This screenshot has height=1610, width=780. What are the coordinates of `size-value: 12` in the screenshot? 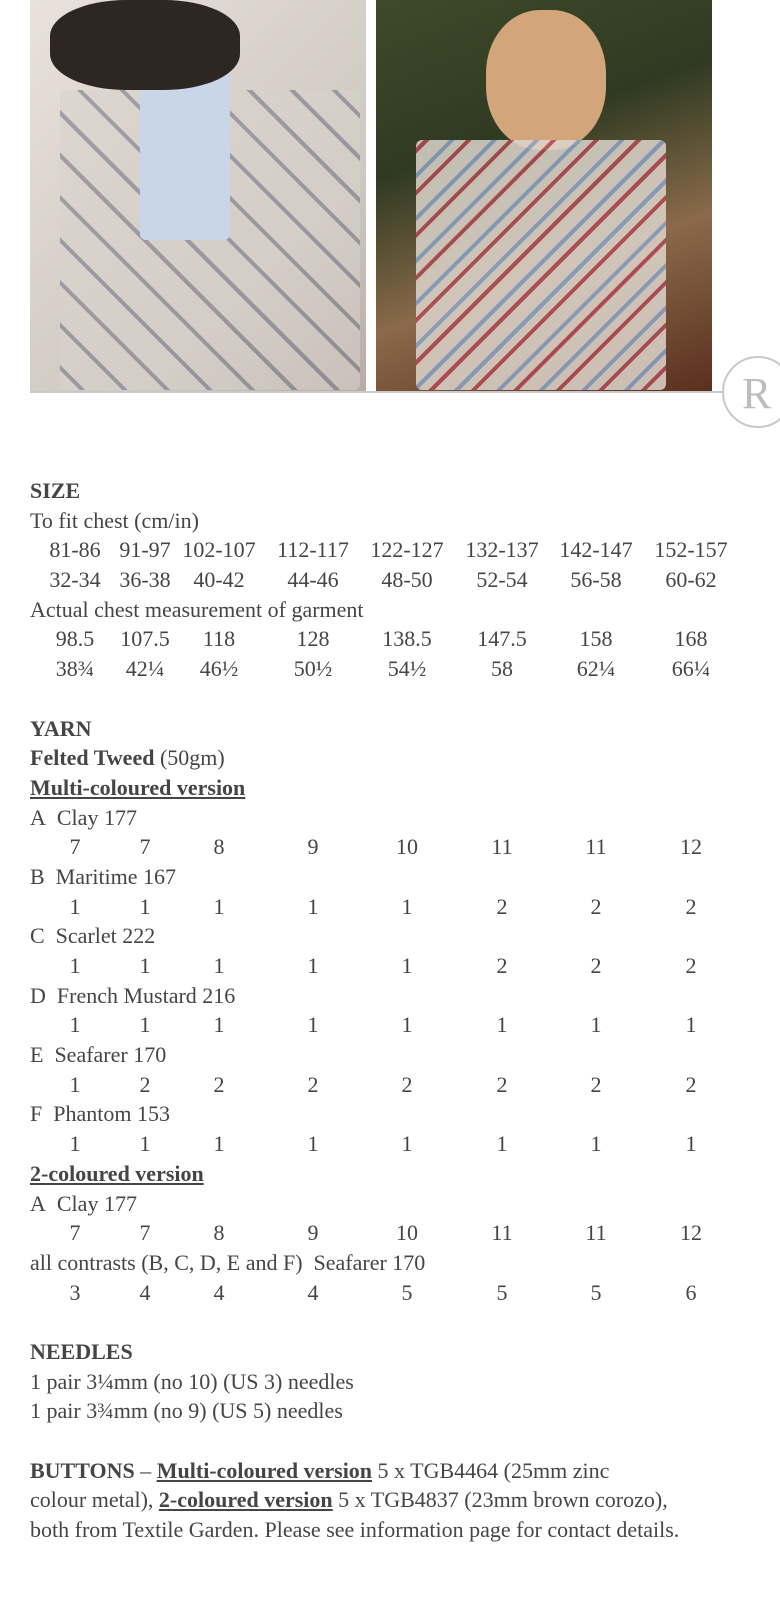 It's located at (691, 847).